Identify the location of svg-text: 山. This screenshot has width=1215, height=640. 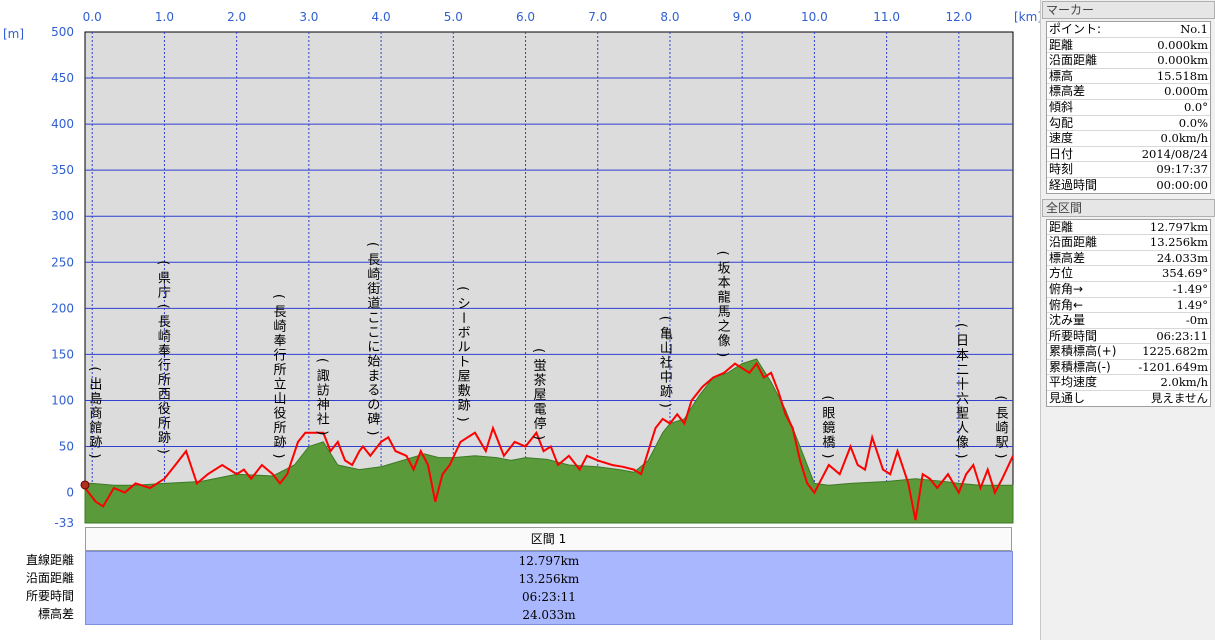
(279, 399).